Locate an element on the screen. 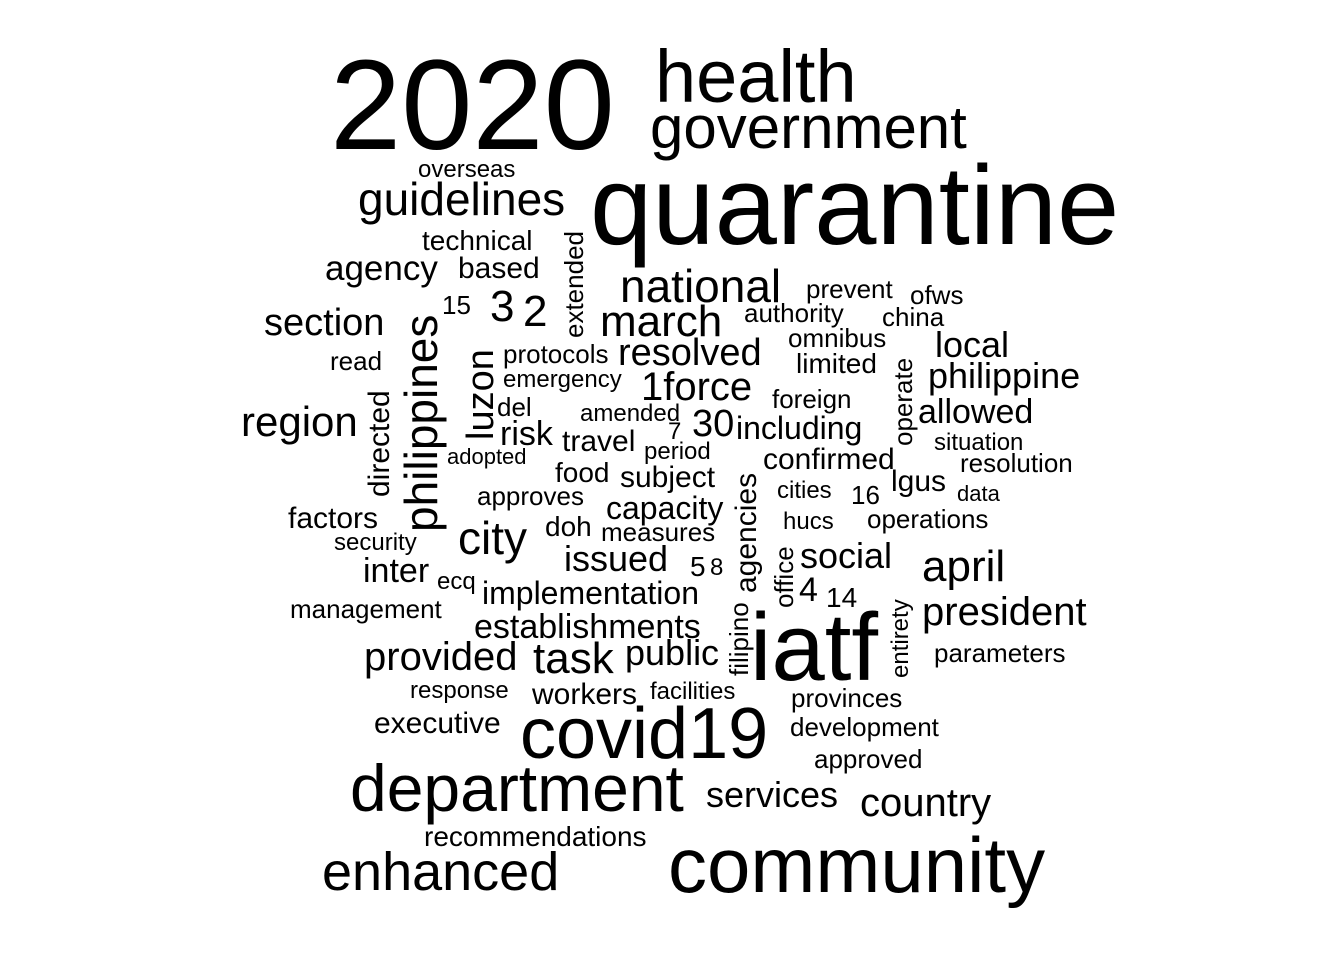 The width and height of the screenshot is (1344, 960). word-approved: approved is located at coordinates (868, 759).